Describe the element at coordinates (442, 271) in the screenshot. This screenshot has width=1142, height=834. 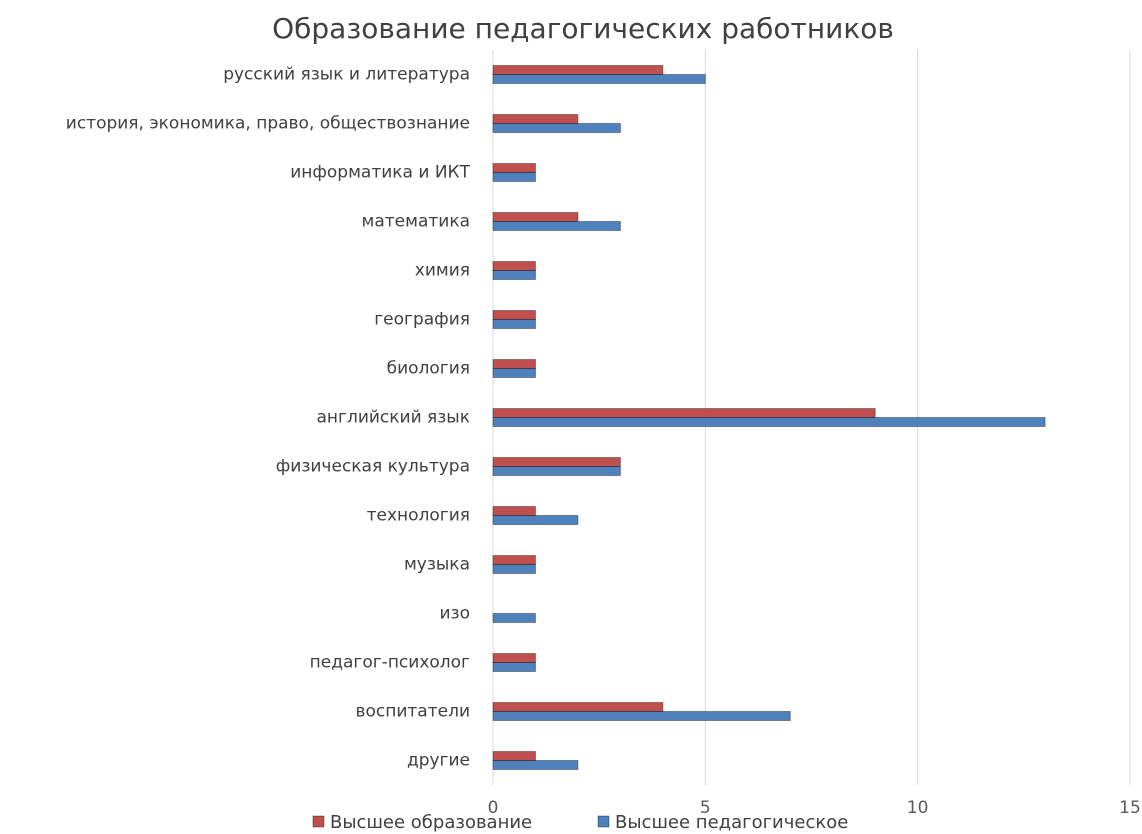
I see `y-tick-label: химия` at that location.